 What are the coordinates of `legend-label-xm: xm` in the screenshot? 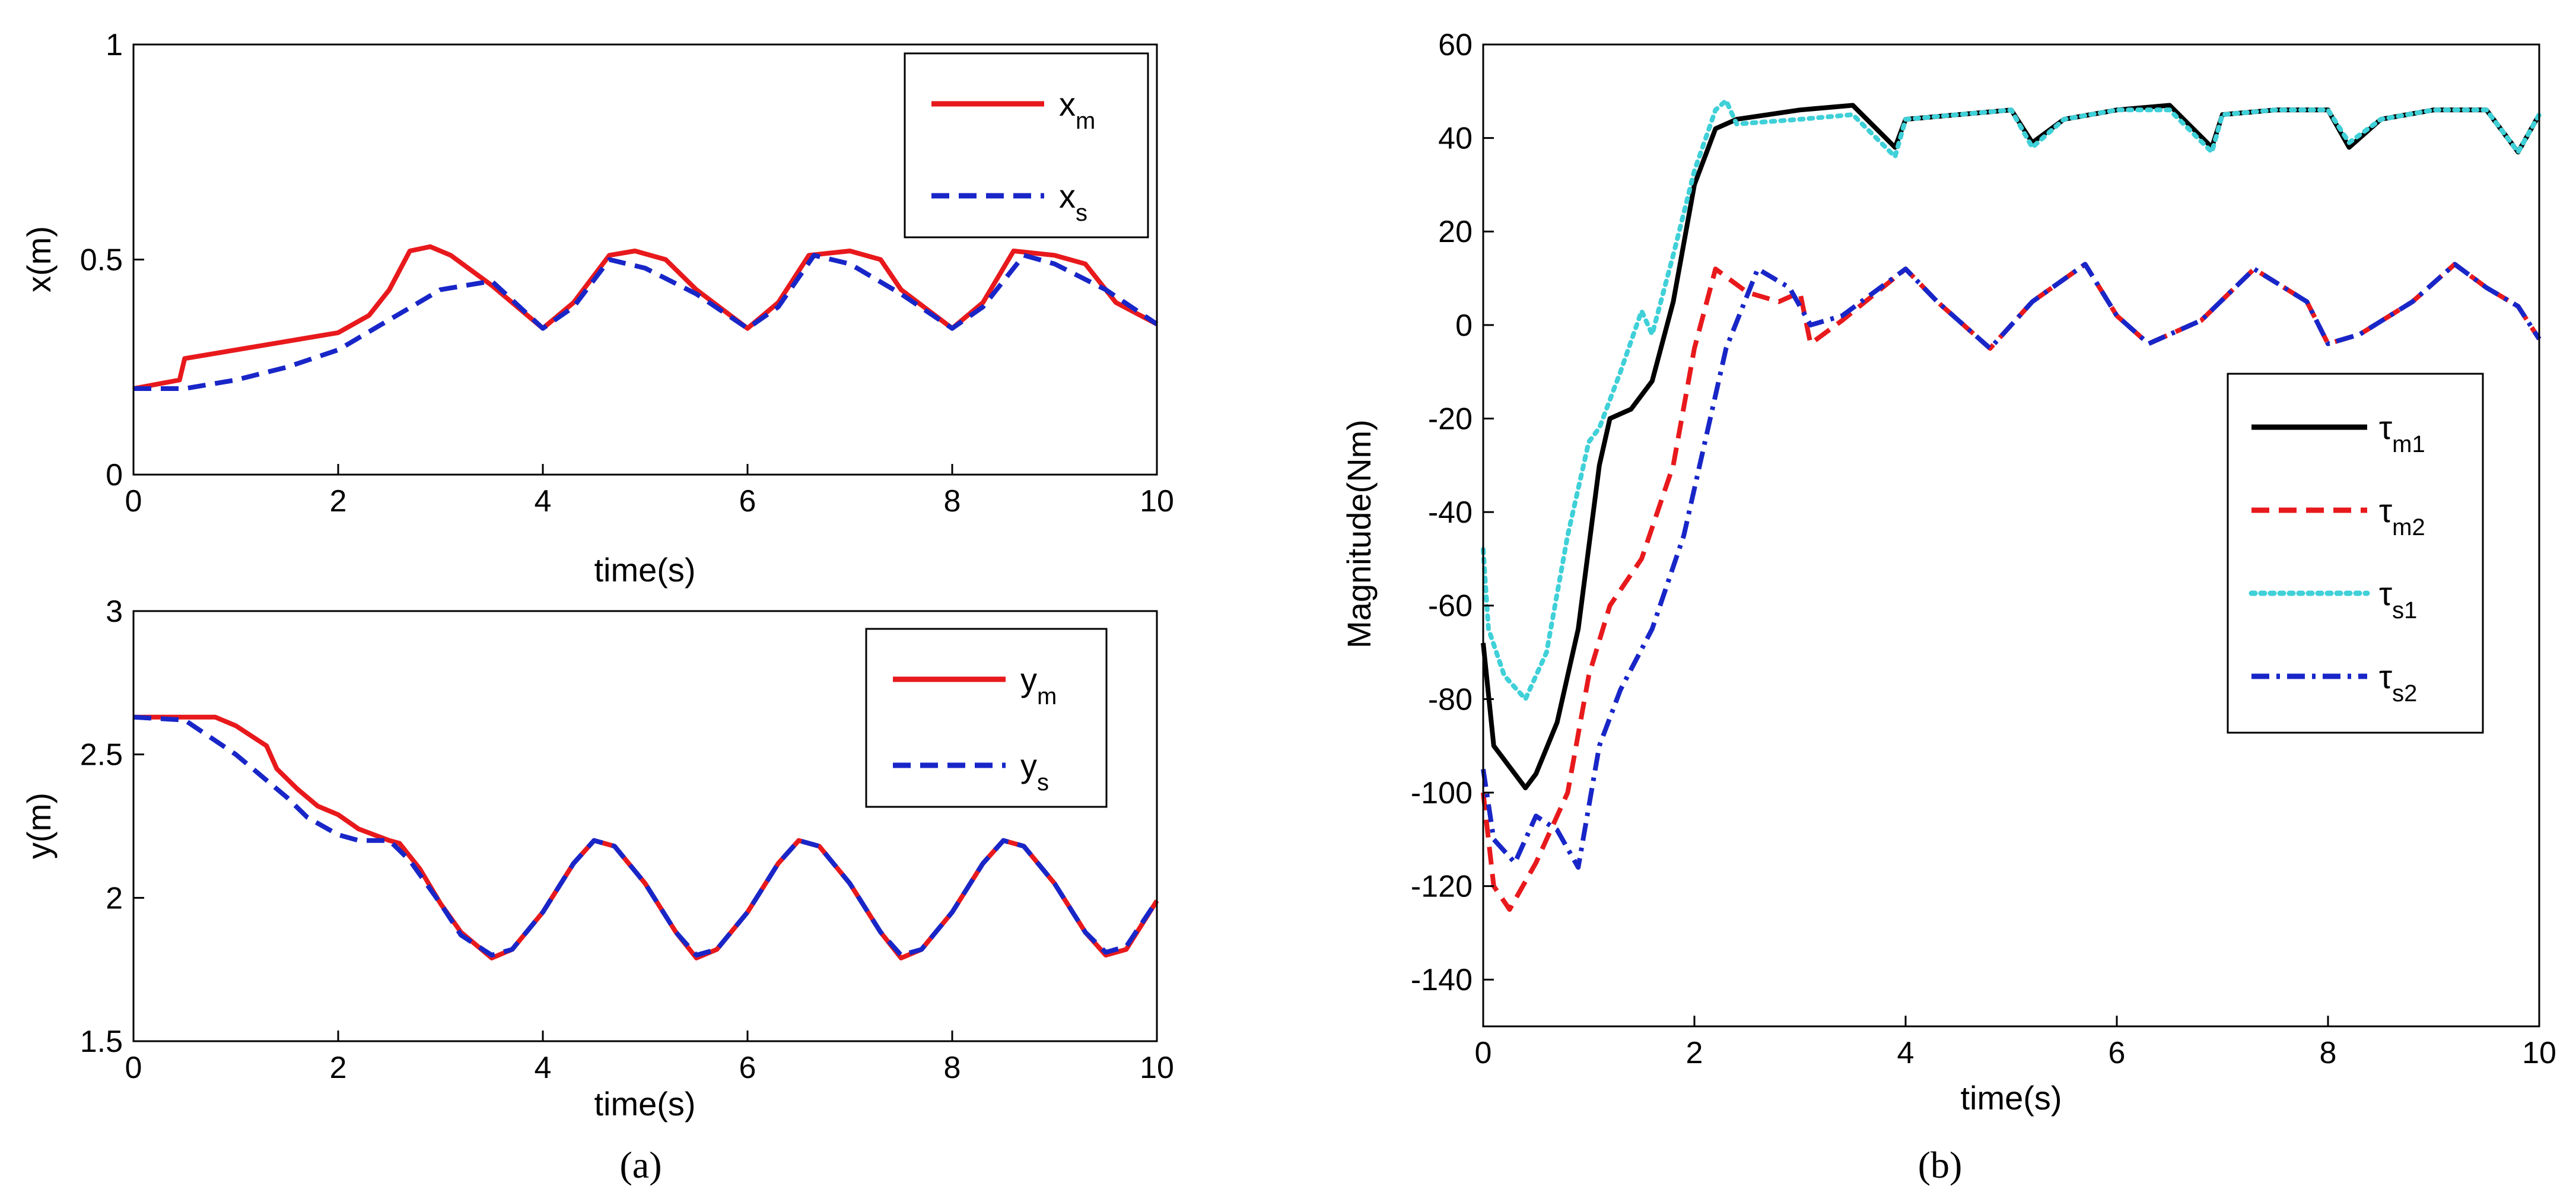 It's located at (1077, 109).